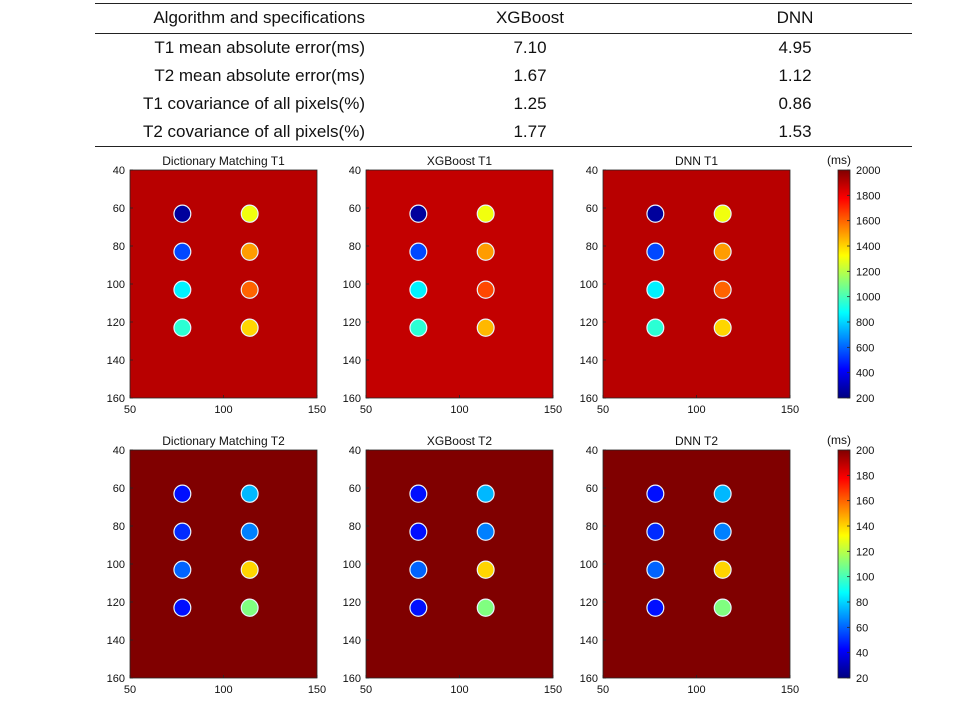 Image resolution: width=960 pixels, height=725 pixels. What do you see at coordinates (850, 559) in the screenshot?
I see `colorbar: 20 40 60 80 100 120 140 160 180 200 (ms)` at bounding box center [850, 559].